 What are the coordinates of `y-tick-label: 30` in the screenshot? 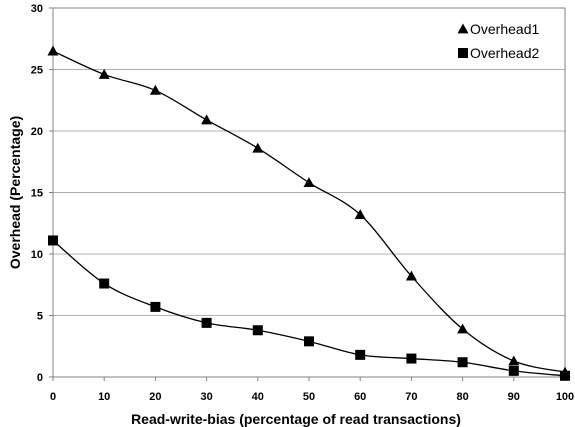 It's located at (37, 9).